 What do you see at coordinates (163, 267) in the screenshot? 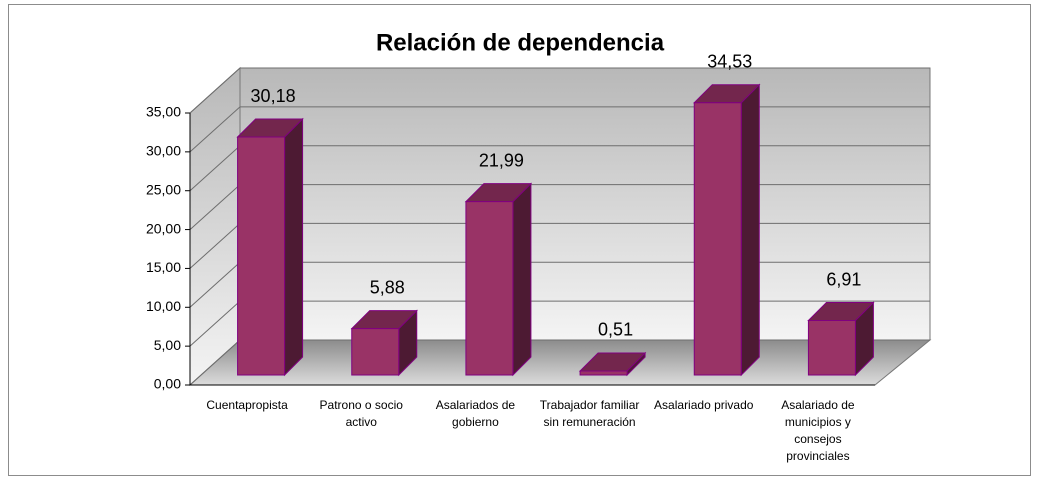
I see `y-tick-label: 15,00` at bounding box center [163, 267].